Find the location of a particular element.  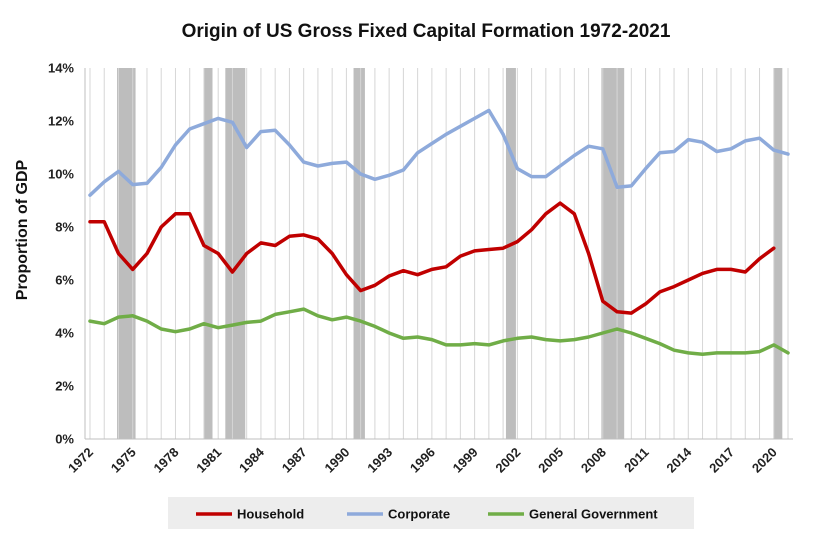

x-tick-label: 2017 is located at coordinates (721, 460).